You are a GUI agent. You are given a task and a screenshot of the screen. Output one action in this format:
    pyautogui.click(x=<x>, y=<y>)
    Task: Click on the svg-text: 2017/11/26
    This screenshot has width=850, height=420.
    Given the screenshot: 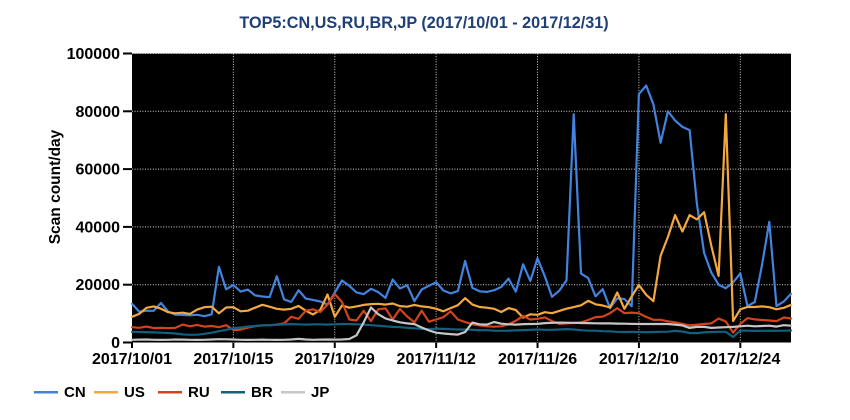 What is the action you would take?
    pyautogui.click(x=537, y=359)
    